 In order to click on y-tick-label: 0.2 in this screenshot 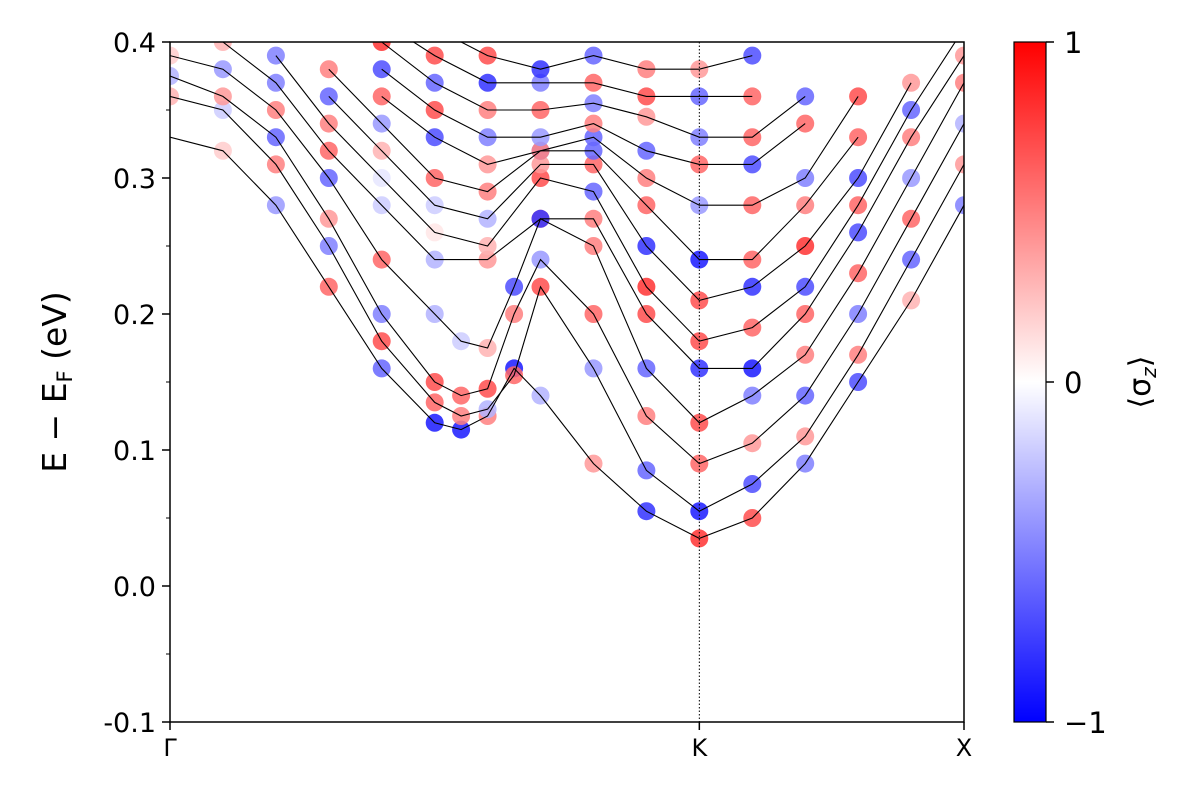, I will do `click(134, 315)`.